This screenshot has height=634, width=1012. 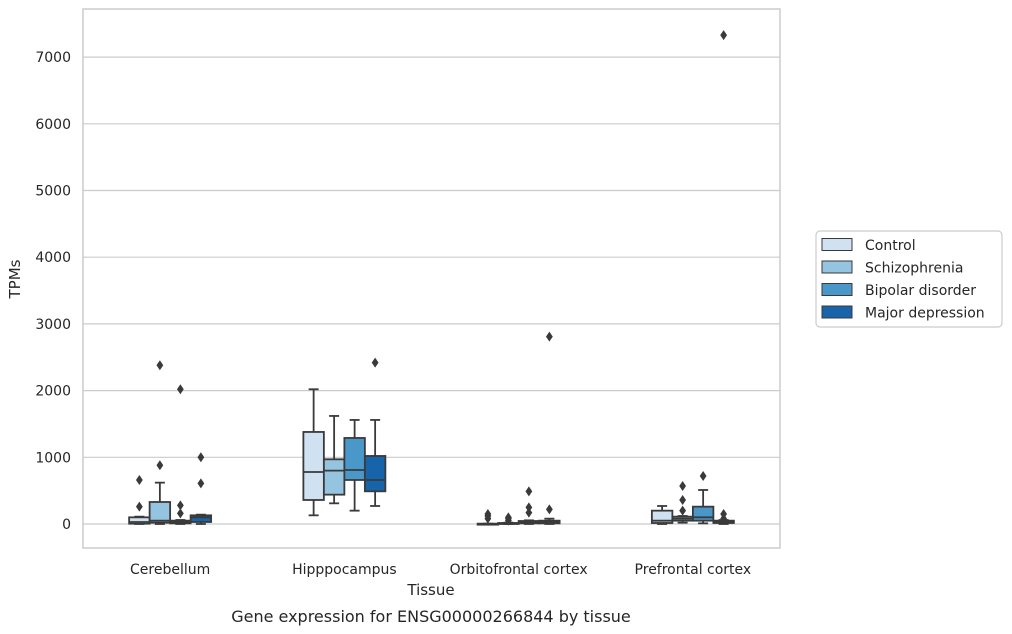 I want to click on x-axis-label: Tissue, so click(x=430, y=590).